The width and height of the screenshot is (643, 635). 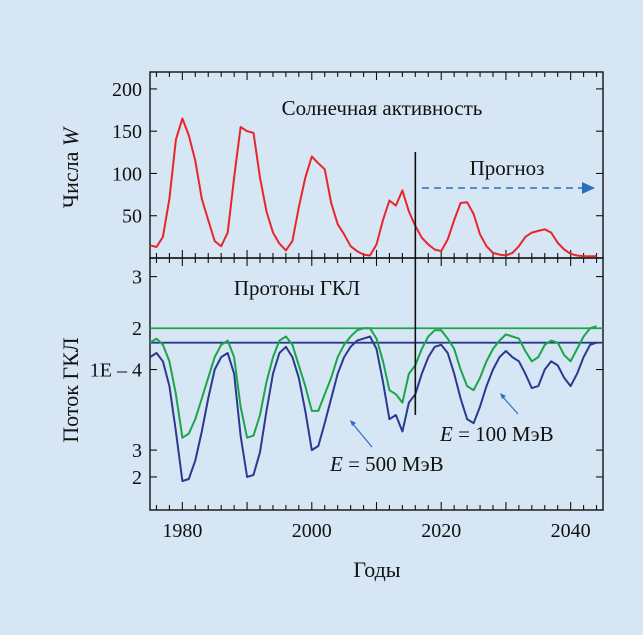 What do you see at coordinates (571, 531) in the screenshot?
I see `x-tick-label: 2040` at bounding box center [571, 531].